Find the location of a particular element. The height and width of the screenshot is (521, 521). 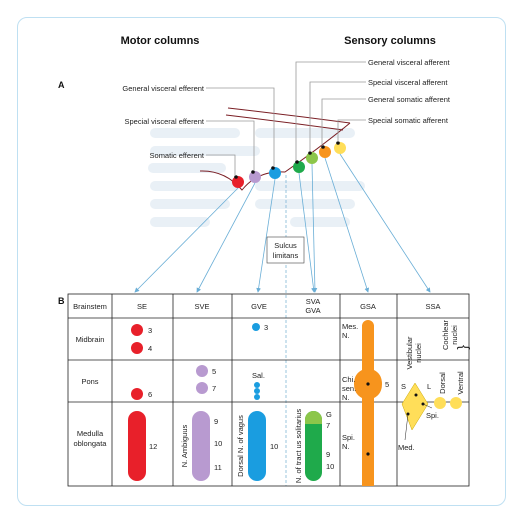

motor-columns-header: Motor columns is located at coordinates (160, 41).